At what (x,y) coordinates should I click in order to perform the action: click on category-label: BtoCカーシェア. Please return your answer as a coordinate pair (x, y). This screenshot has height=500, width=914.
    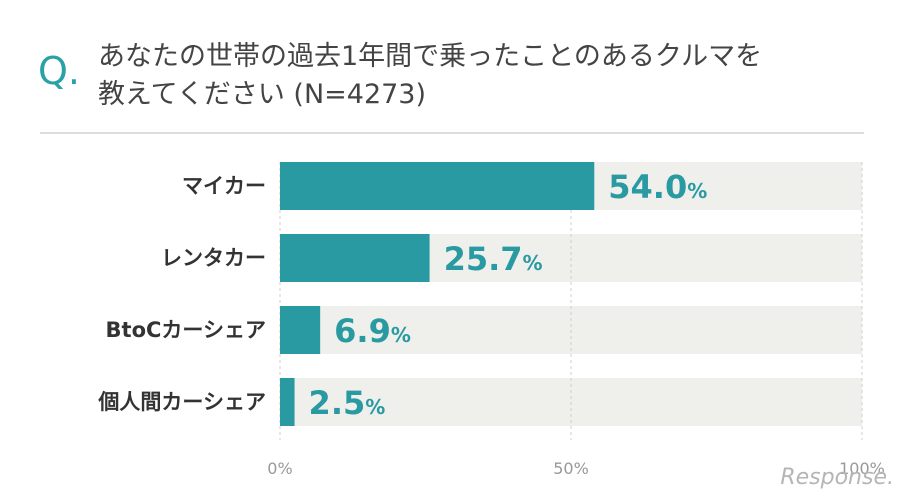
    Looking at the image, I should click on (186, 330).